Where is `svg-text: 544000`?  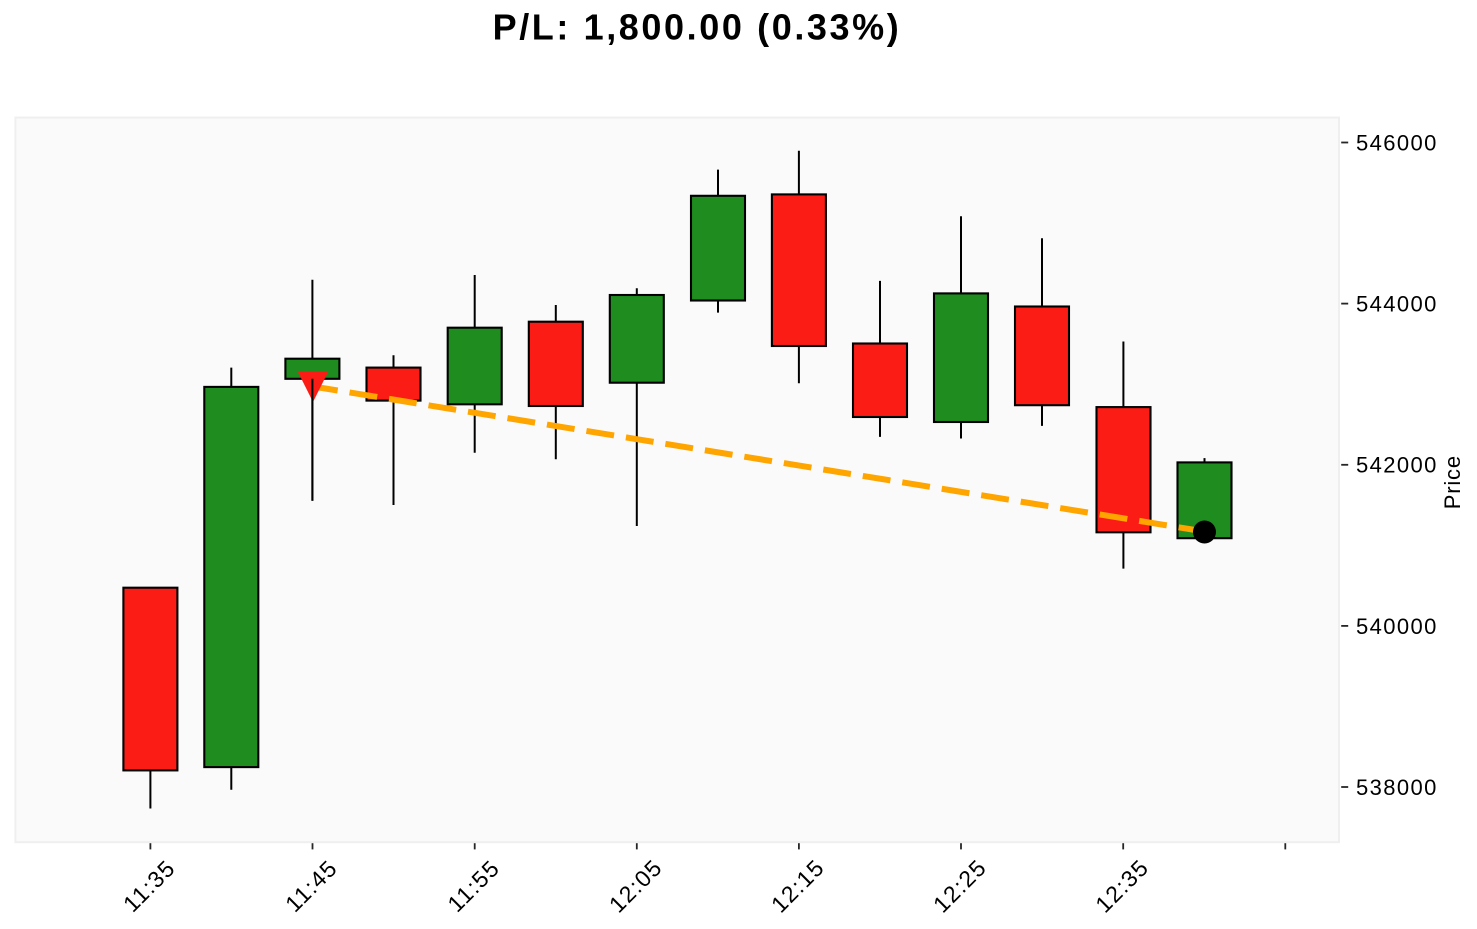 svg-text: 544000 is located at coordinates (1397, 304).